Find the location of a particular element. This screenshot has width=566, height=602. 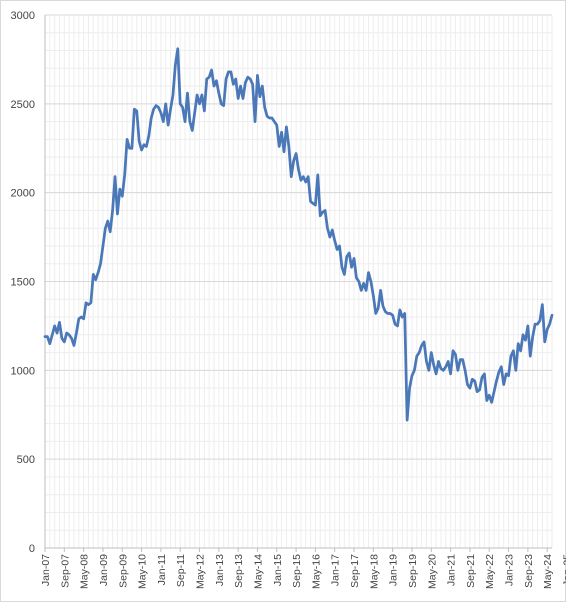

y-tick-labels: 0 500 1000 1500 2000 2500 3000 is located at coordinates (23, 282).